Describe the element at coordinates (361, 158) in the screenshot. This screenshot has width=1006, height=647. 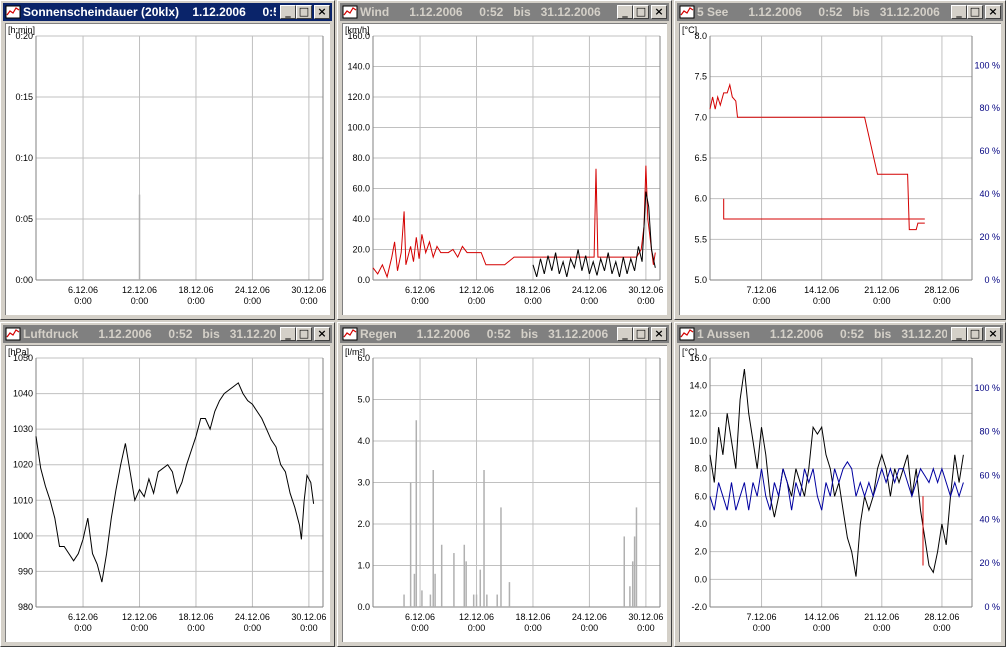
I see `y-tick-label: 80.0` at that location.